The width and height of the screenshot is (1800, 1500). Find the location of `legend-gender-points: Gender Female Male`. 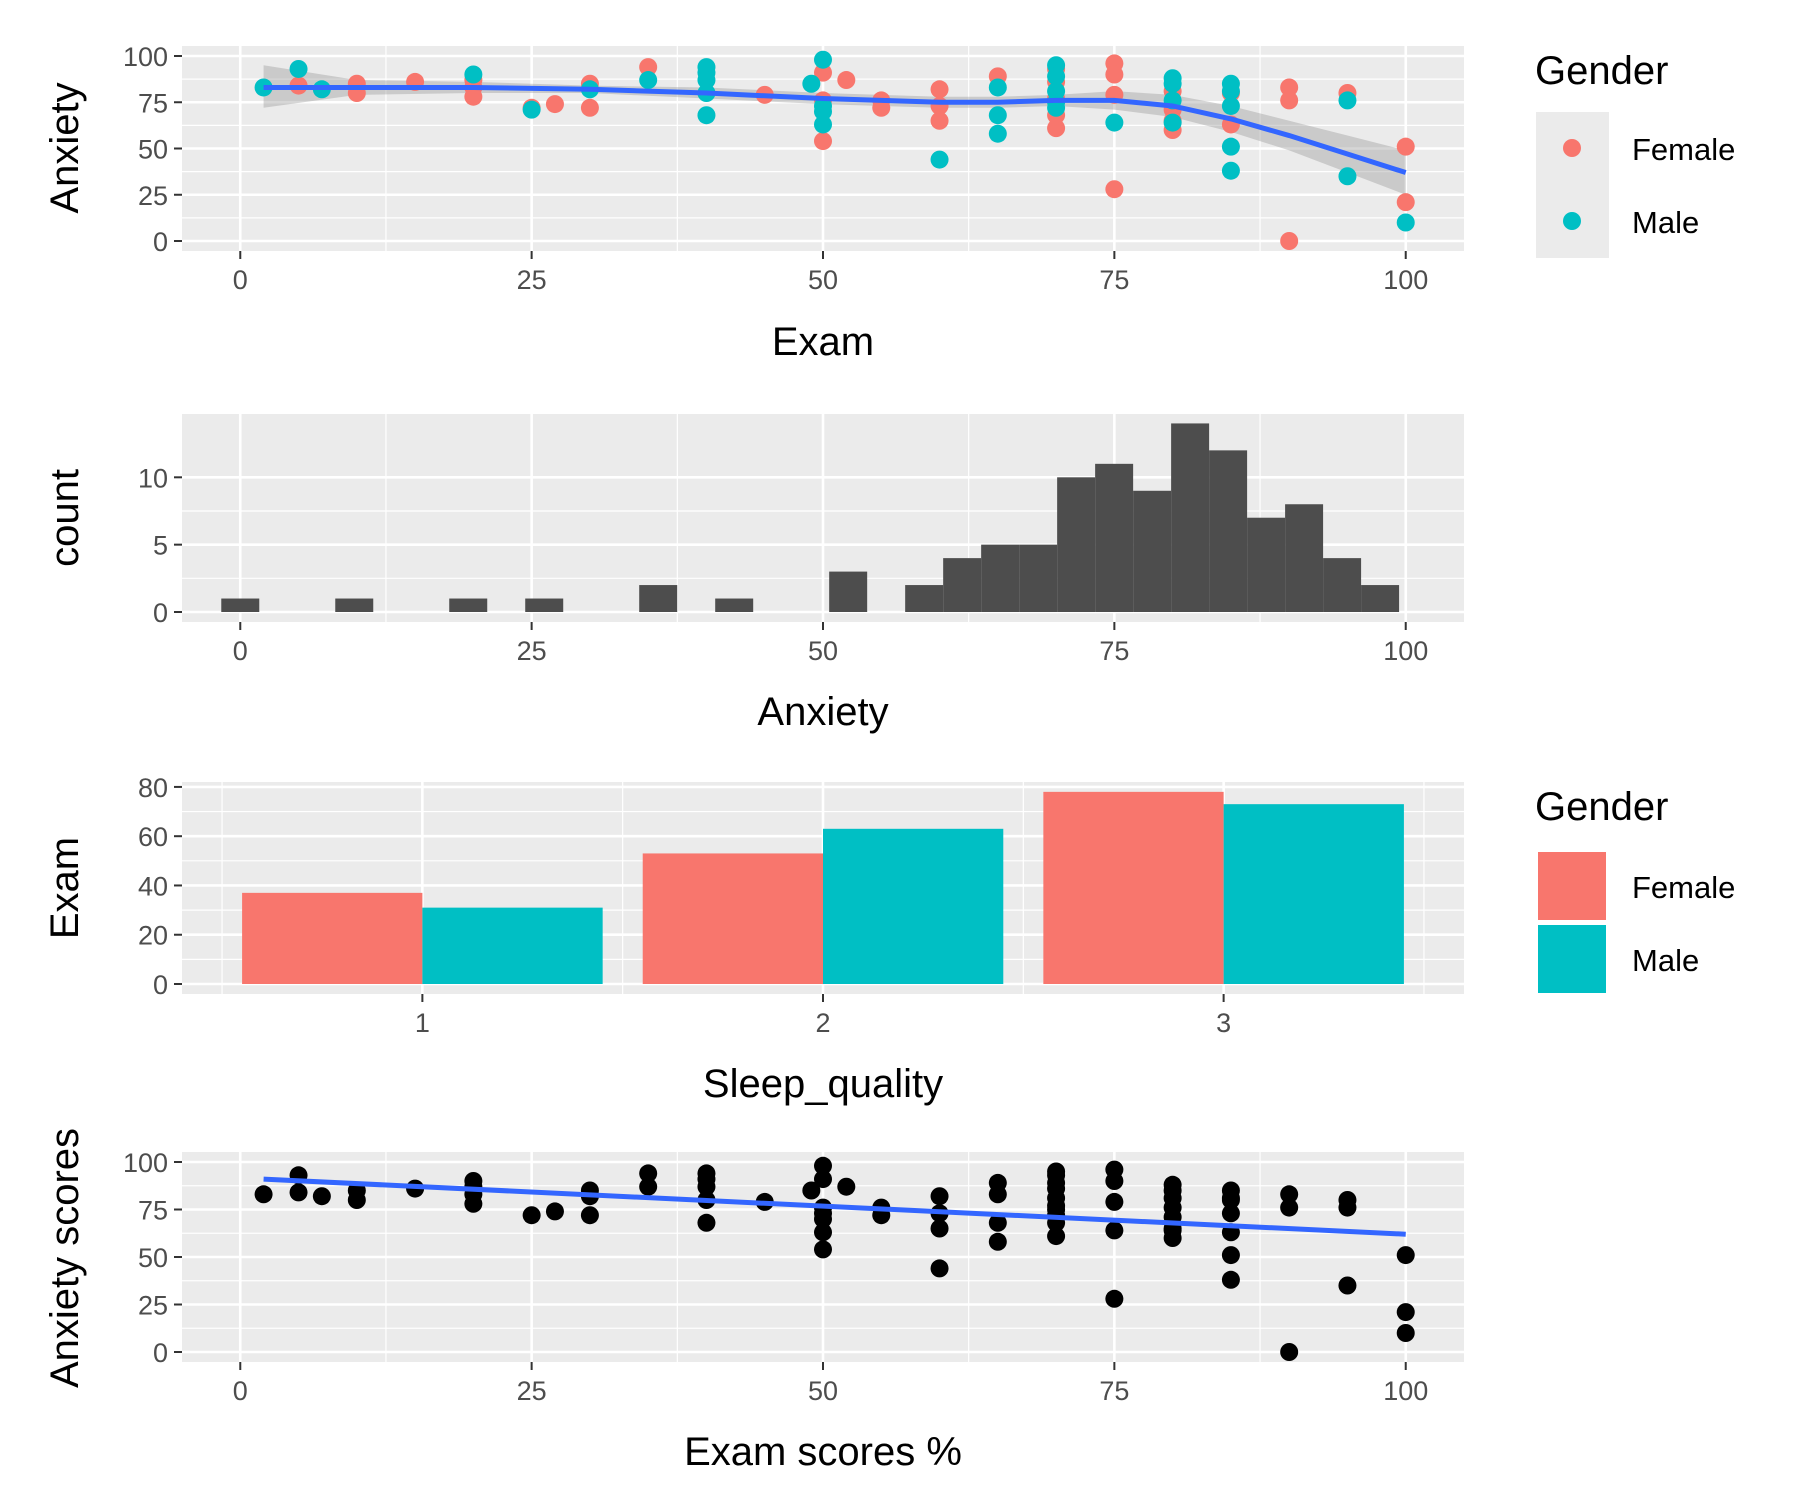

legend-gender-points: Gender Female Male is located at coordinates (1635, 153).